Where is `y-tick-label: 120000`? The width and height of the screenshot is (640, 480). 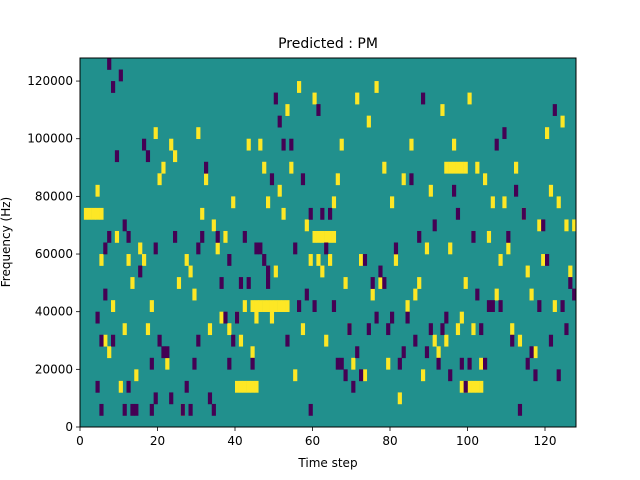 y-tick-label: 120000 is located at coordinates (50, 81).